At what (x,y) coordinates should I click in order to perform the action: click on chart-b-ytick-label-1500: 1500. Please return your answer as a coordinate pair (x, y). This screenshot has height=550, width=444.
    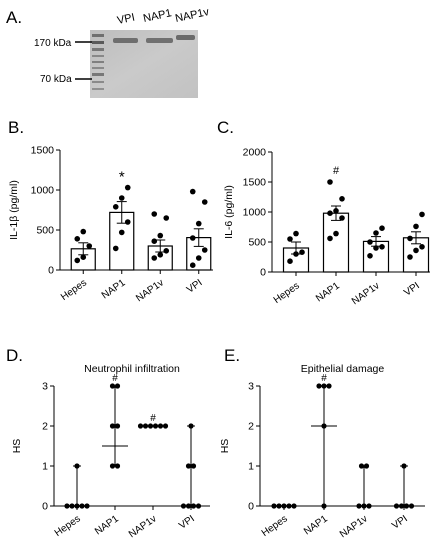
    Looking at the image, I should click on (43, 151).